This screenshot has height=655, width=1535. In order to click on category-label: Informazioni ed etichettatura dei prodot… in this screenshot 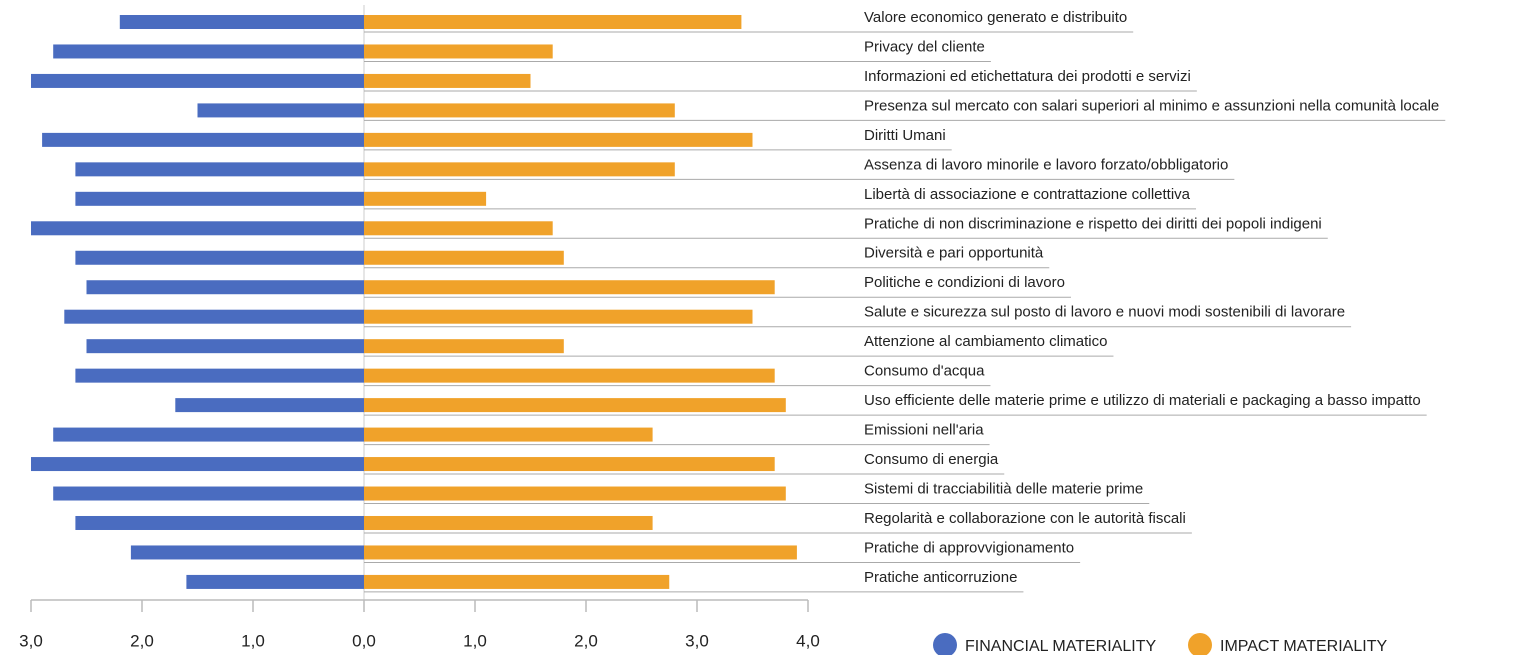, I will do `click(1027, 76)`.